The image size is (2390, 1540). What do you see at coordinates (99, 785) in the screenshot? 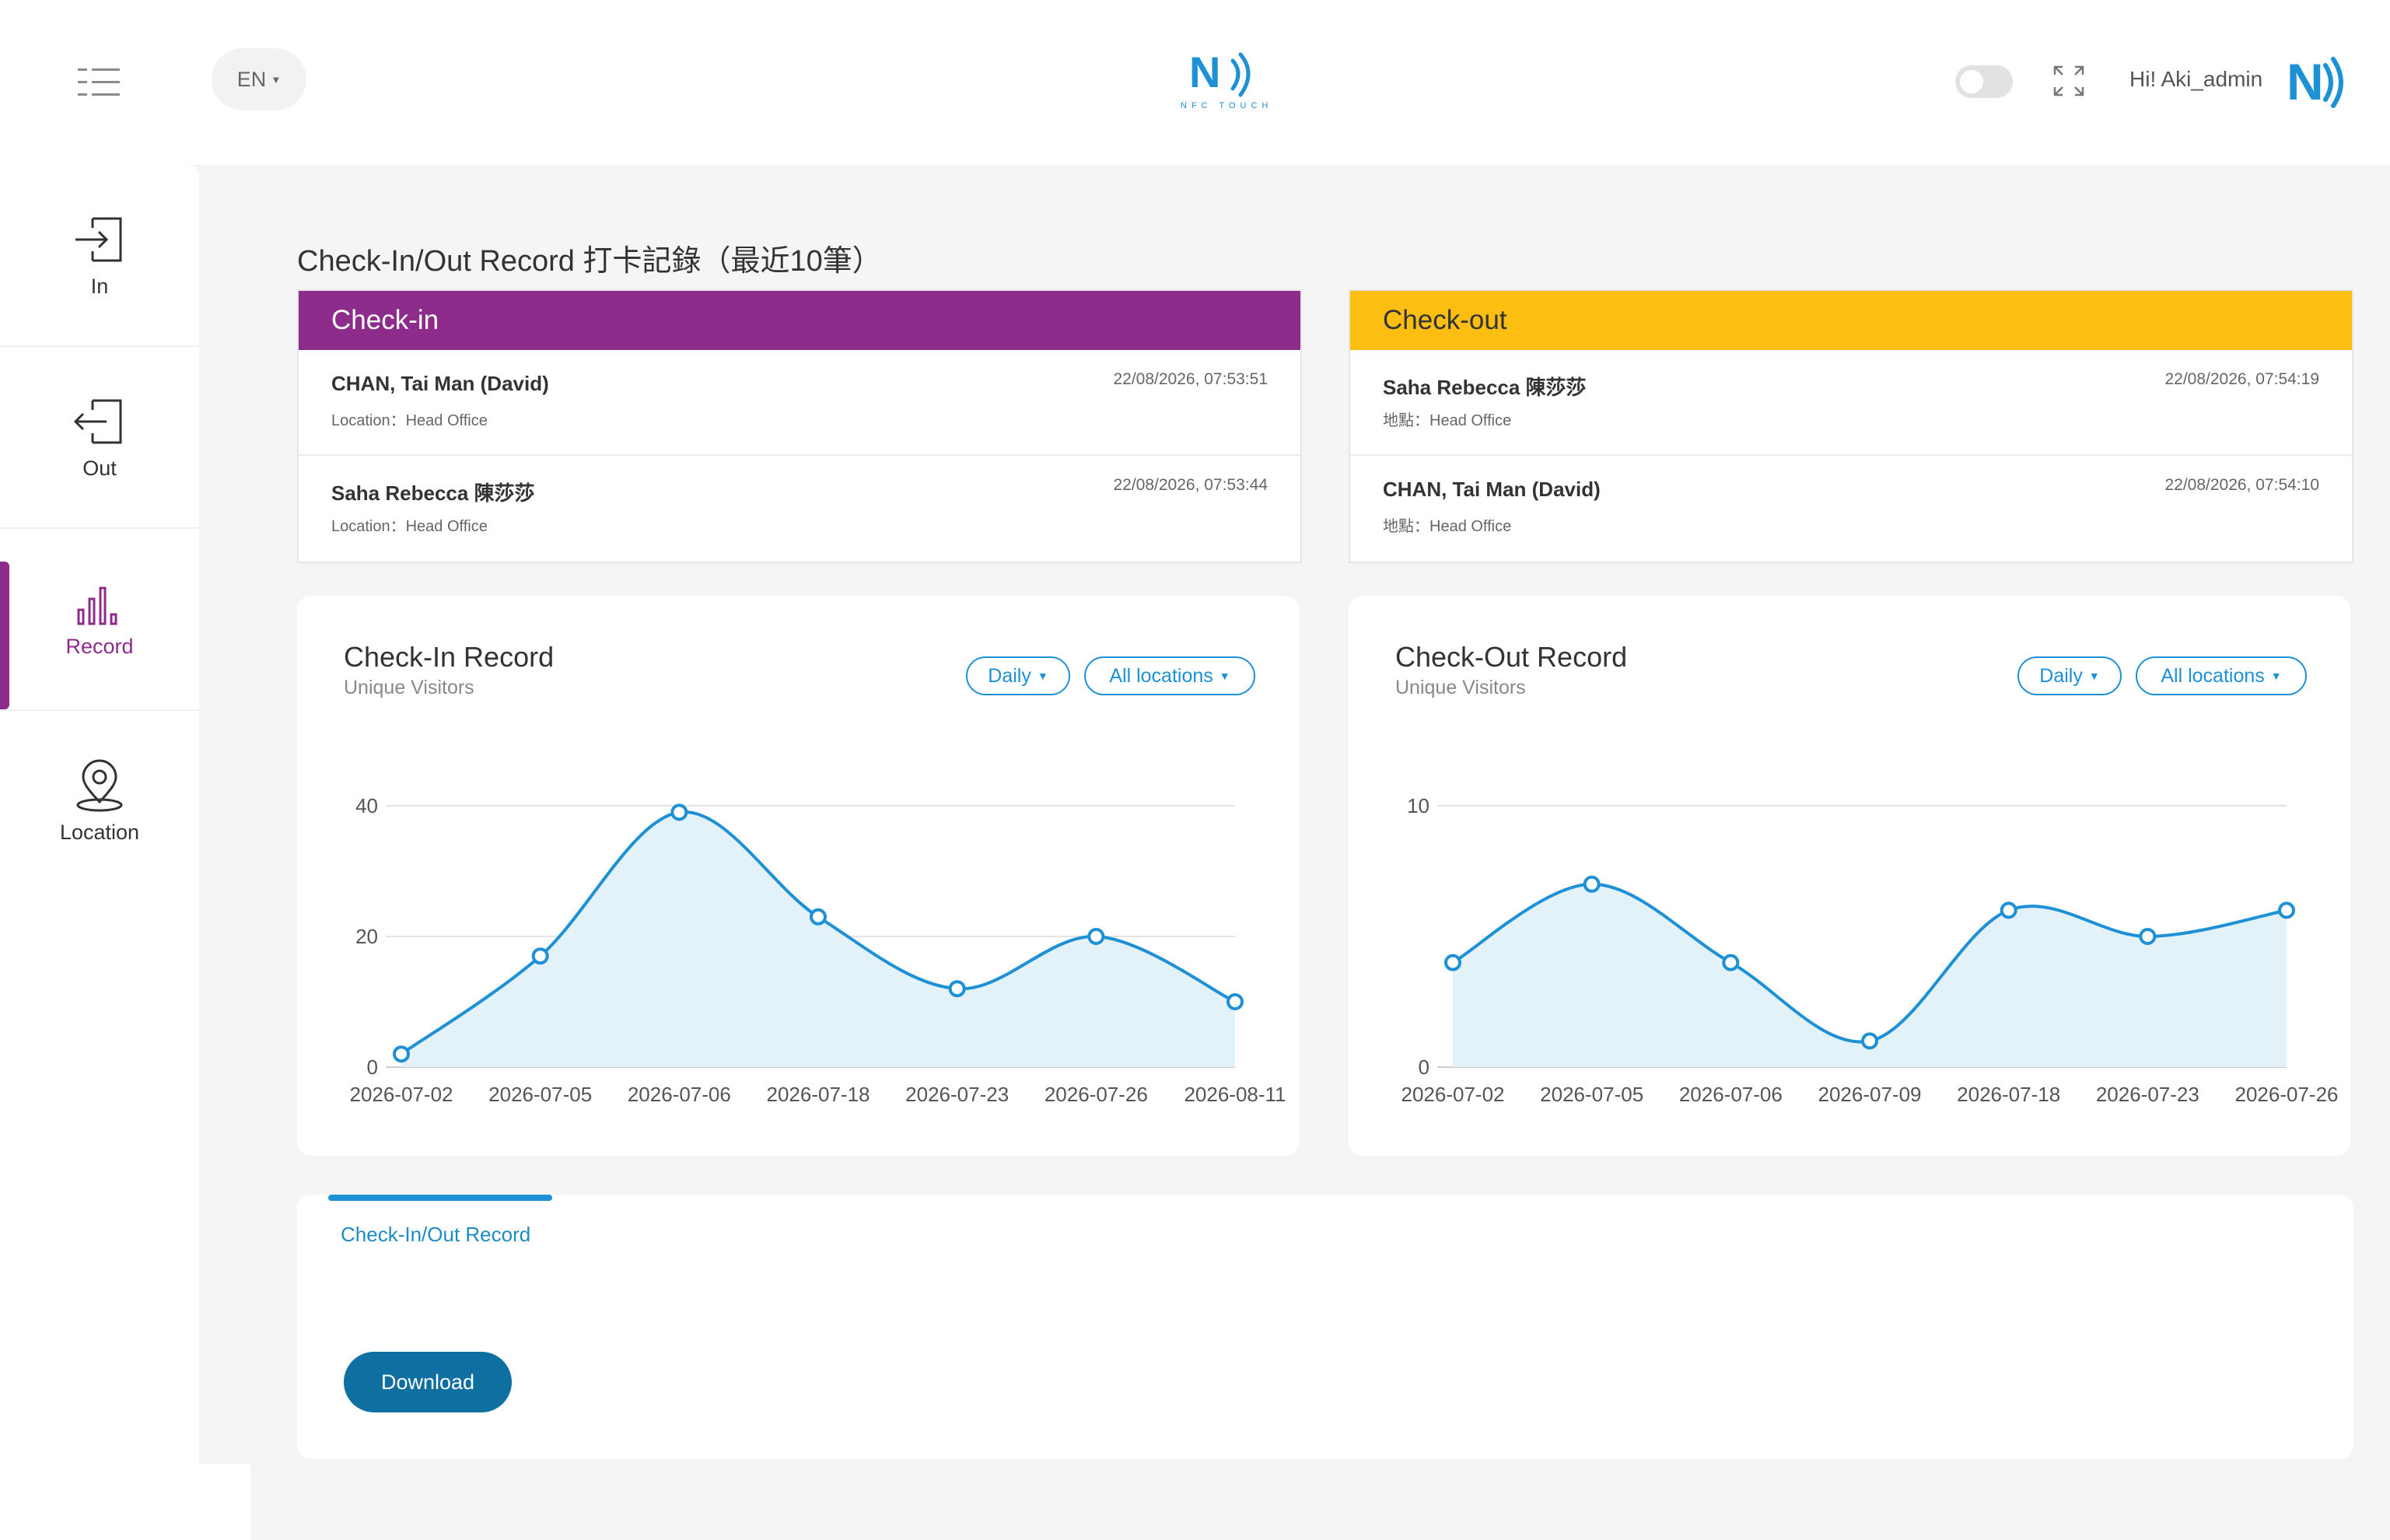
I see `location-pin-icon` at bounding box center [99, 785].